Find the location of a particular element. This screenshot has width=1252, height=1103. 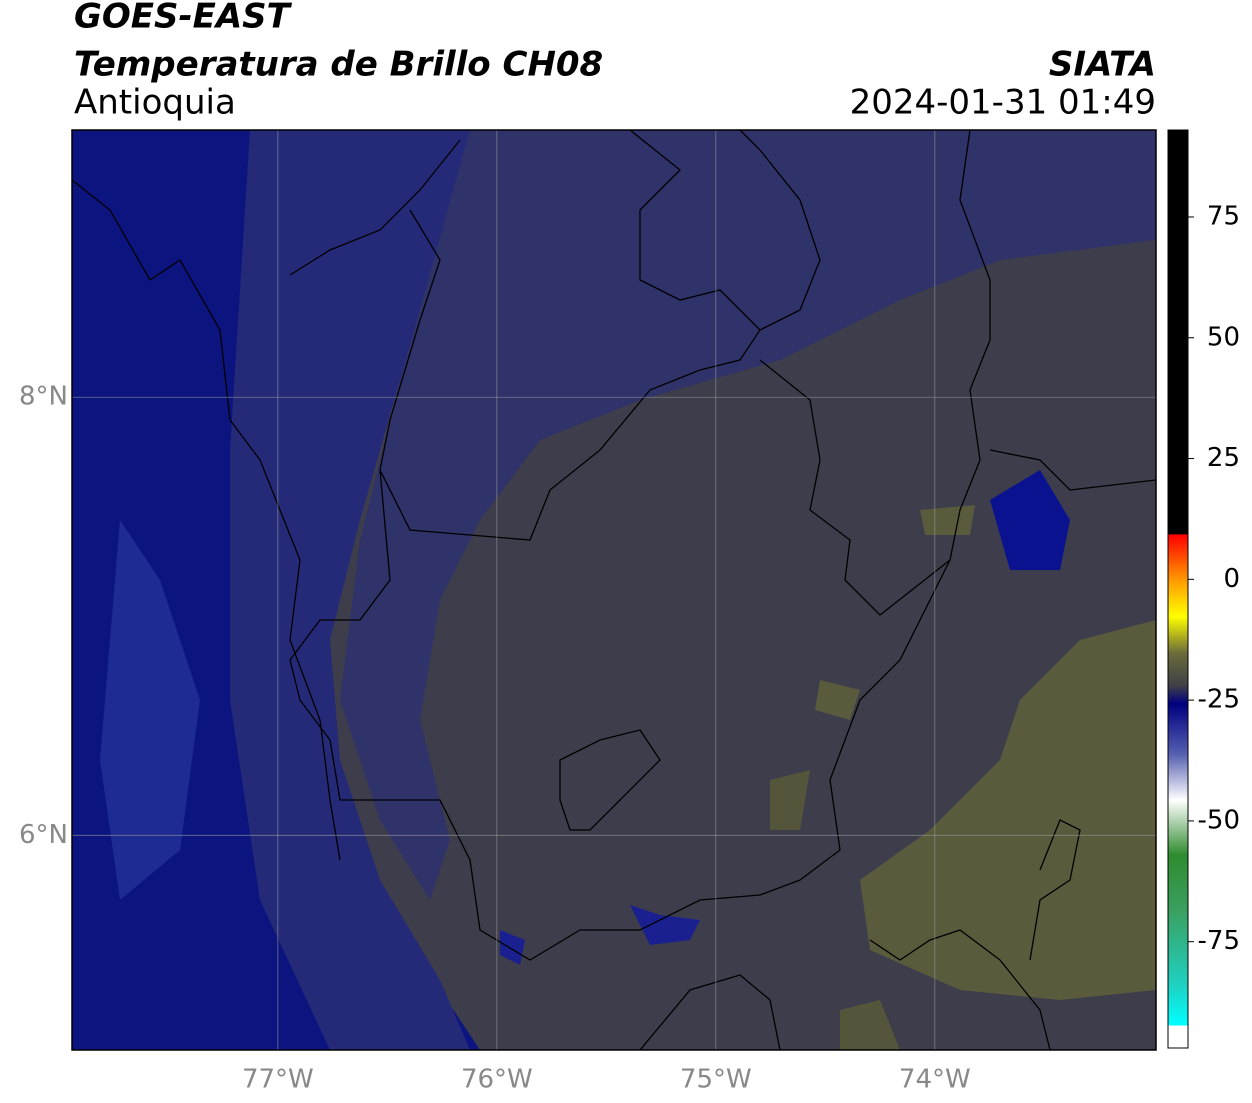

colorbar-tick-label: -75 is located at coordinates (1219, 941).